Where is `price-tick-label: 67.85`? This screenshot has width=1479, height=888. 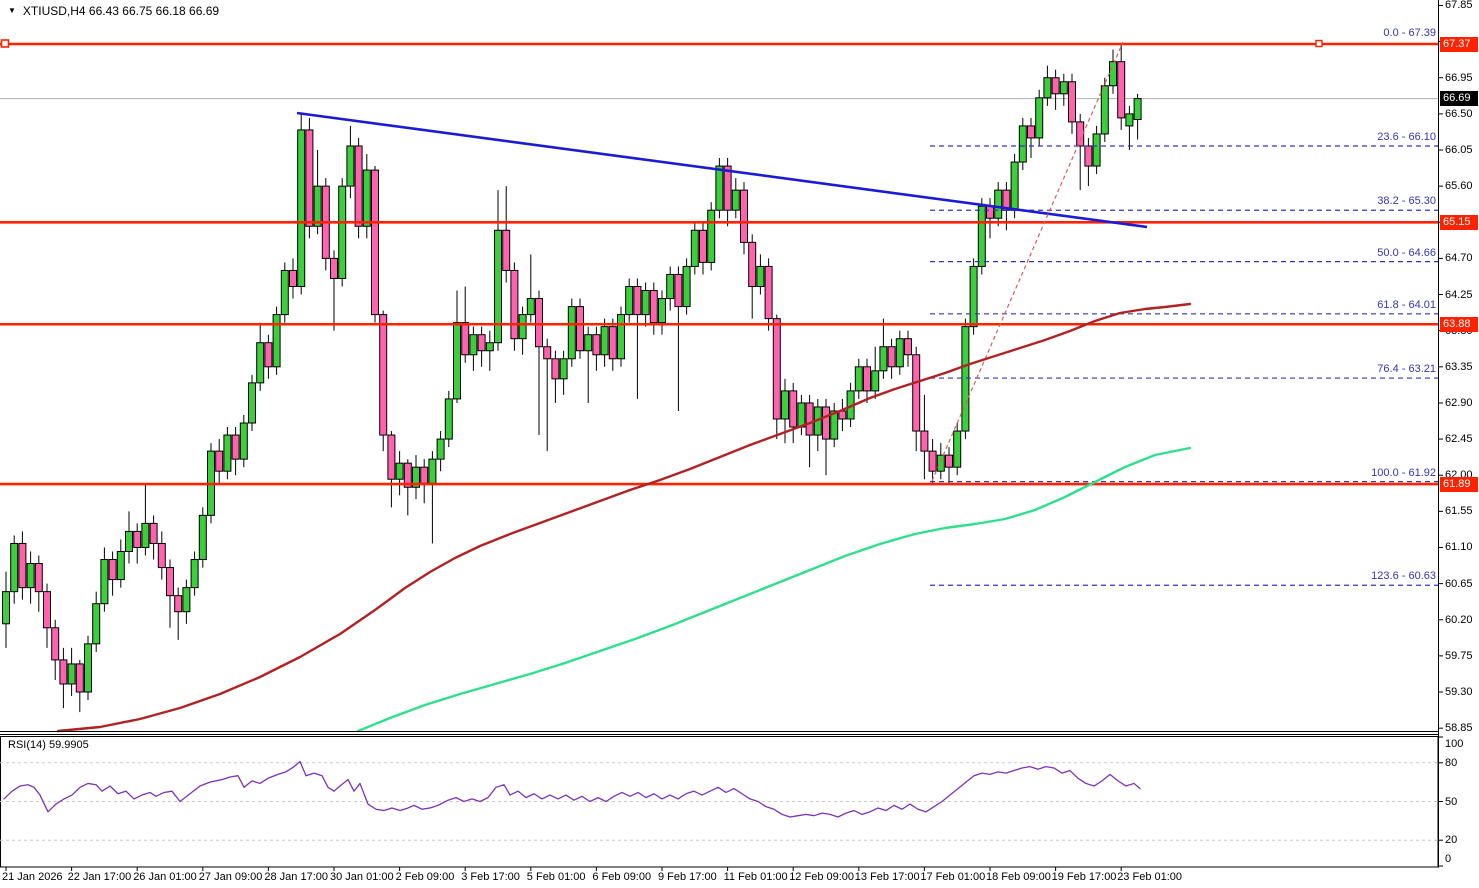
price-tick-label: 67.85 is located at coordinates (1459, 6).